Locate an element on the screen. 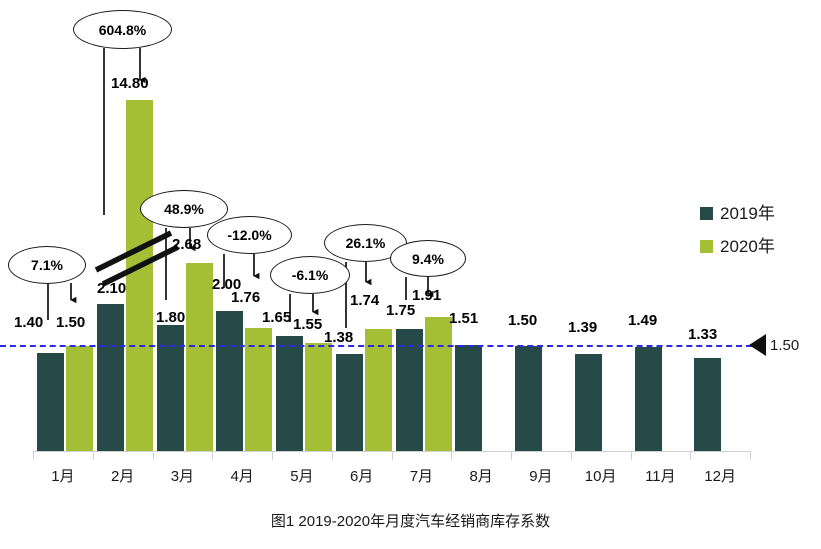  callout-leader-5月 is located at coordinates (304, 308).